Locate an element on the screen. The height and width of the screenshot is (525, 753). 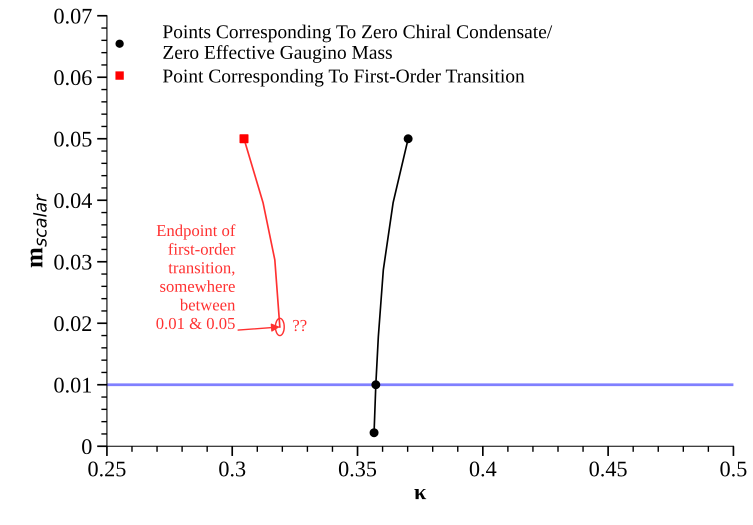
y-tick-label: 0.02 is located at coordinates (73, 324).